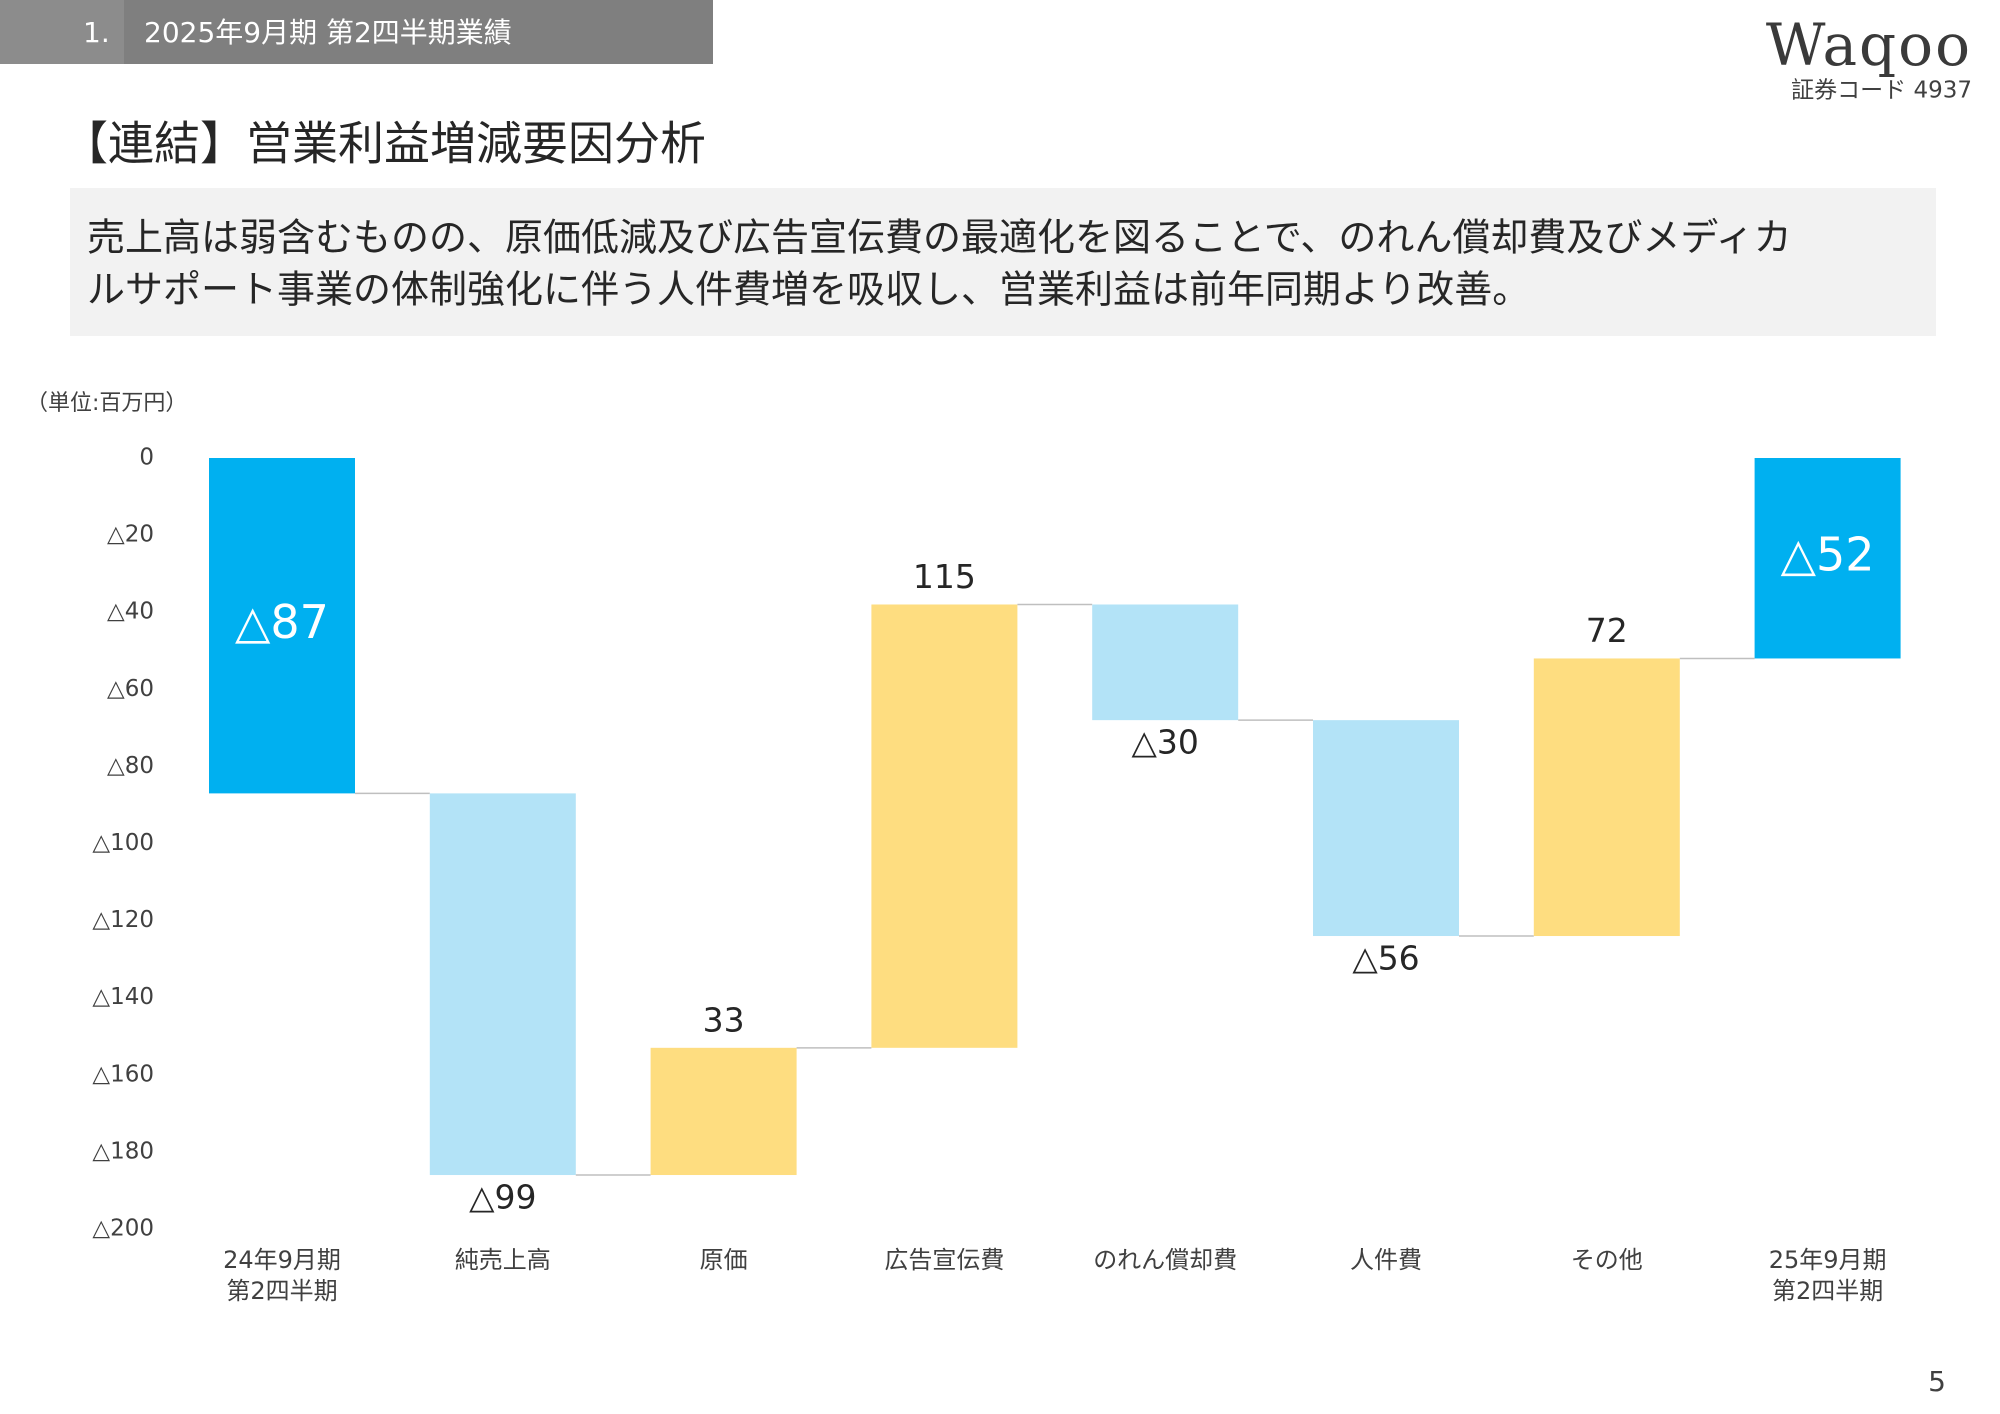 The image size is (2000, 1414). What do you see at coordinates (502, 1197) in the screenshot?
I see `data-label: △99` at bounding box center [502, 1197].